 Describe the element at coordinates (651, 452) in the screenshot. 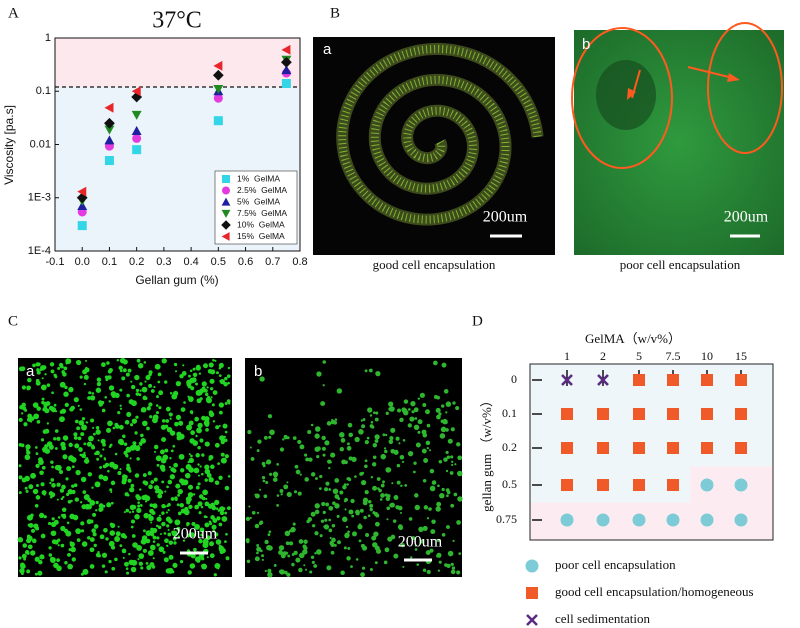

I see `matrix-frame` at that location.